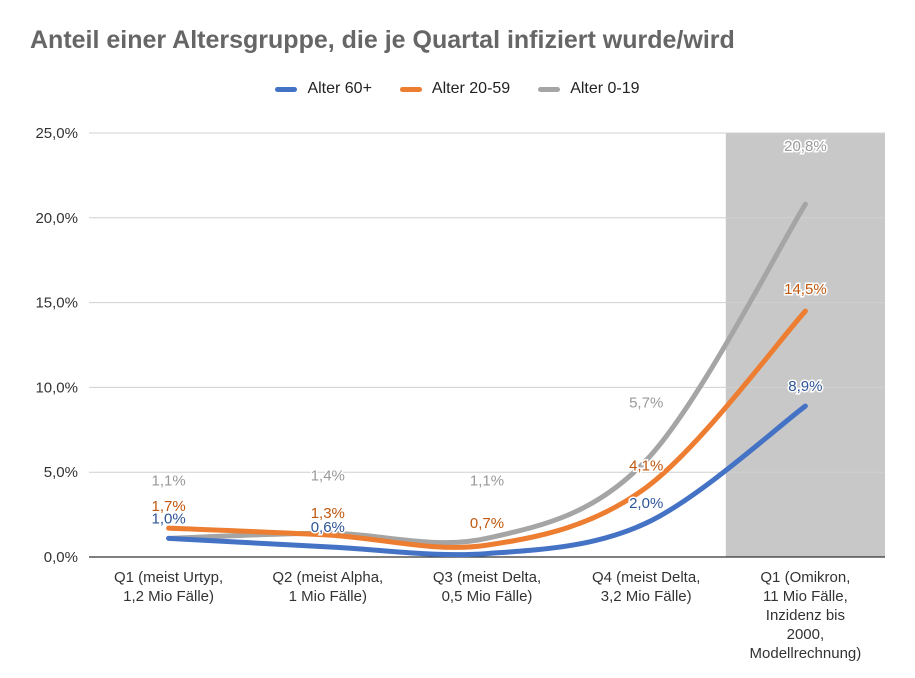  Describe the element at coordinates (61, 472) in the screenshot. I see `y-tick-label: 5,0%` at that location.